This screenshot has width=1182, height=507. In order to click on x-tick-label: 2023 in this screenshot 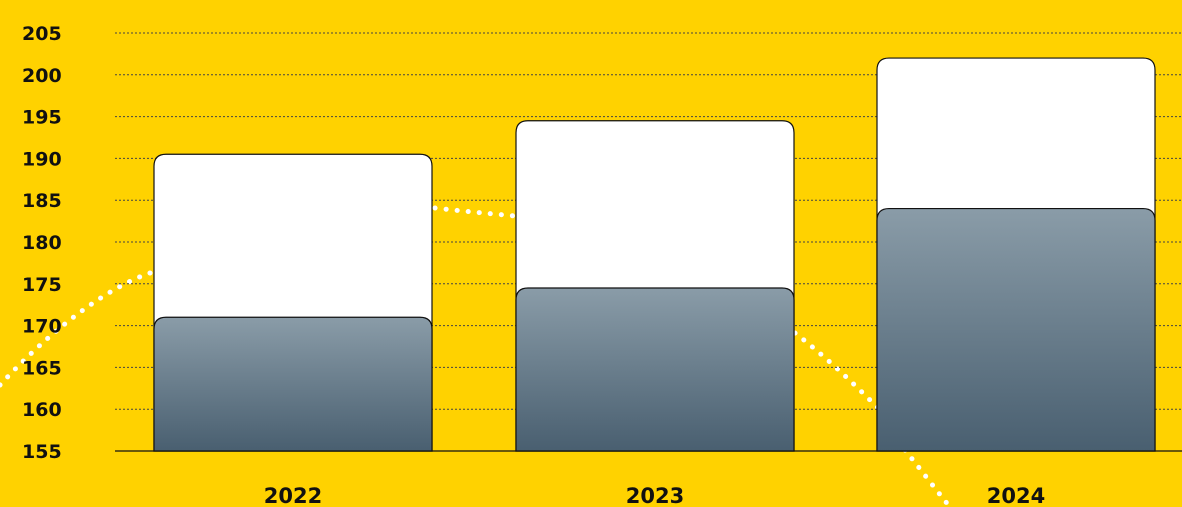, I will do `click(655, 495)`.